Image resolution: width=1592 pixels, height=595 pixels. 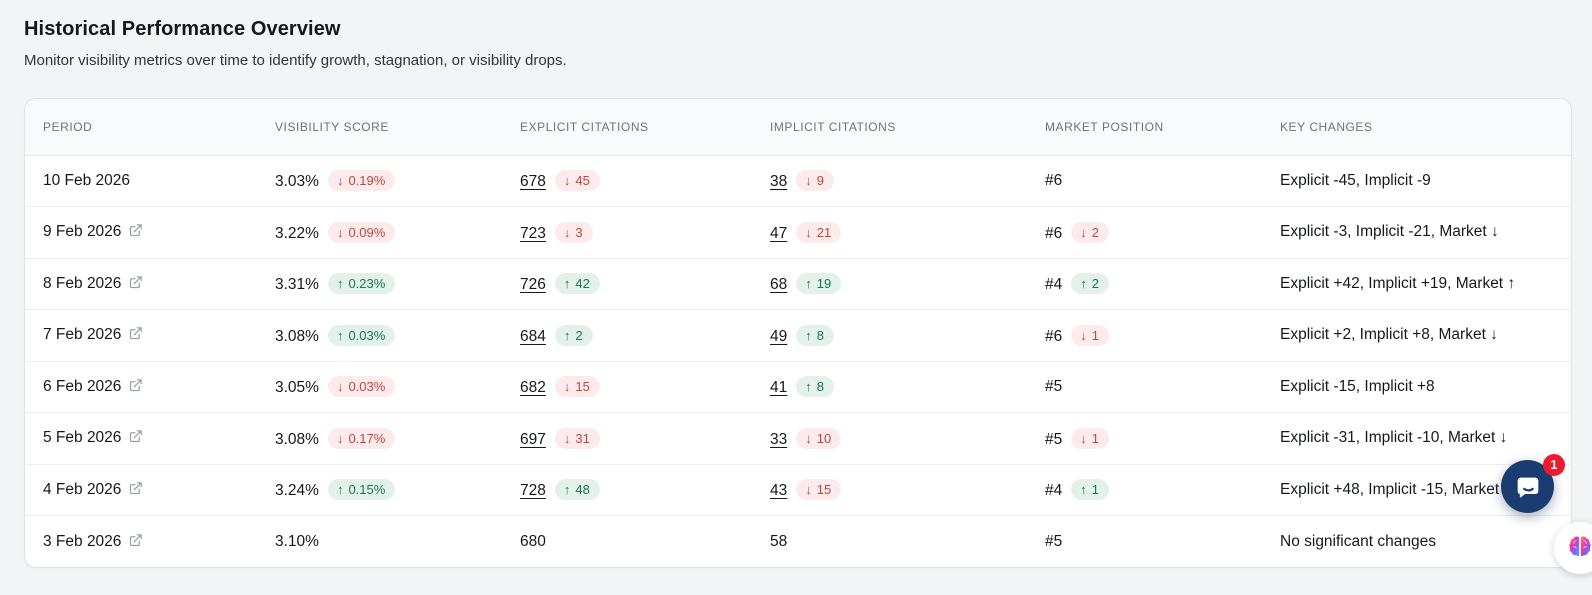 I want to click on market-change-badge: ↓ 2, so click(x=1090, y=232).